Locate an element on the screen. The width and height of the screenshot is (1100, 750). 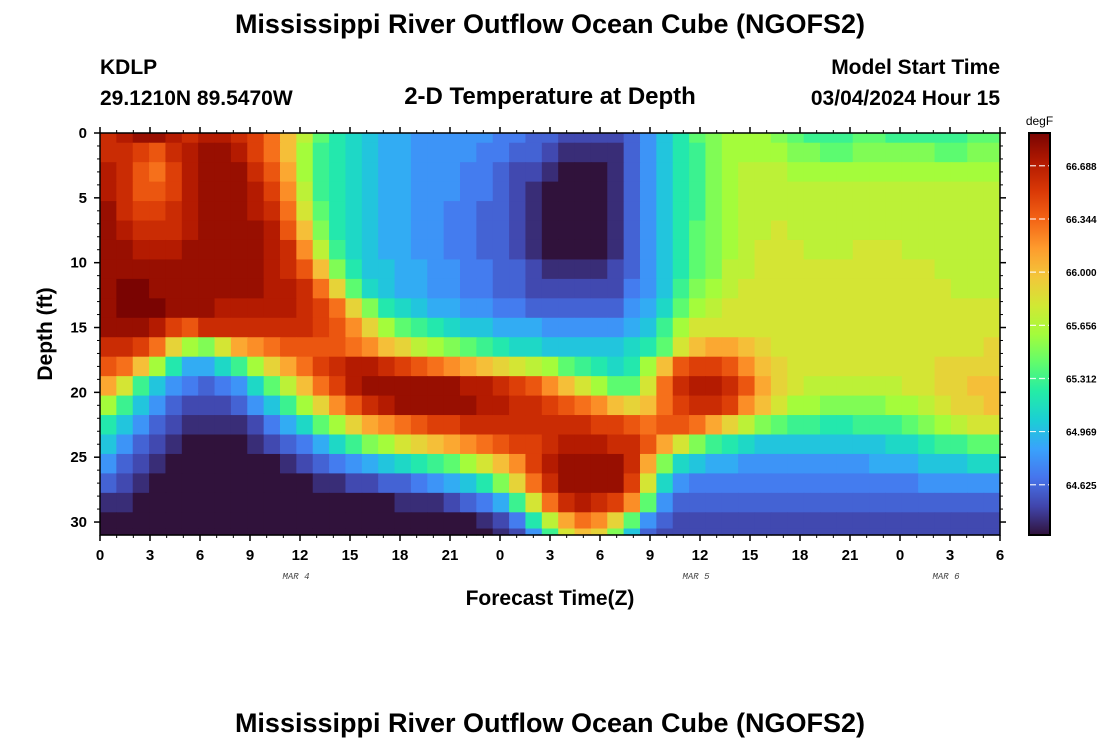
model-start-label: Model Start Time is located at coordinates (915, 67).